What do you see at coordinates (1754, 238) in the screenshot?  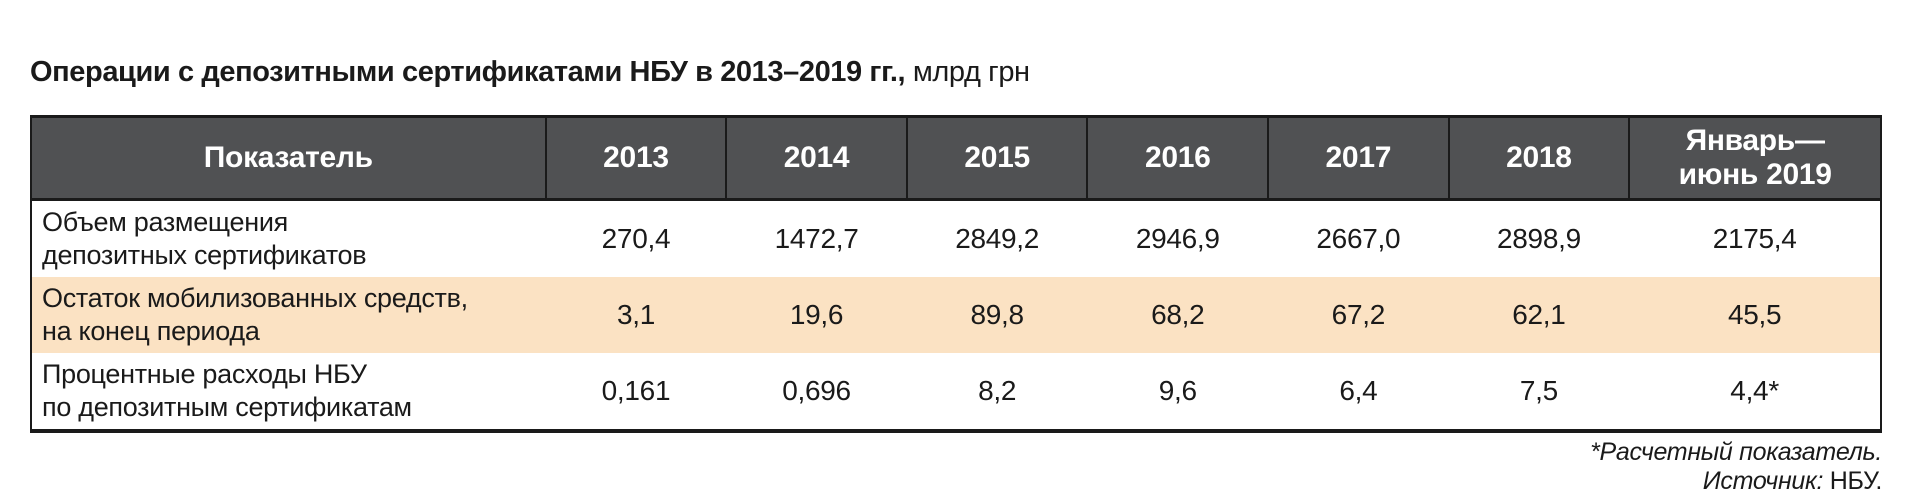 I see `cell-value: 2175,4` at bounding box center [1754, 238].